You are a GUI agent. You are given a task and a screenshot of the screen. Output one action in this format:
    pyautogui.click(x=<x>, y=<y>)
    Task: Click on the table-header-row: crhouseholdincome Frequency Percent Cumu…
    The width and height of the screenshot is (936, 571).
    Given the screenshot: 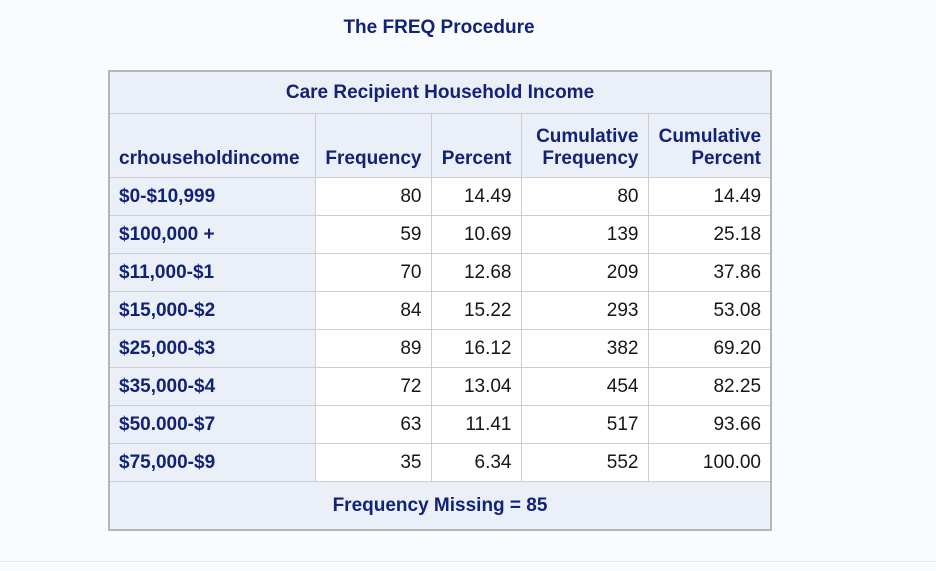 What is the action you would take?
    pyautogui.click(x=440, y=145)
    